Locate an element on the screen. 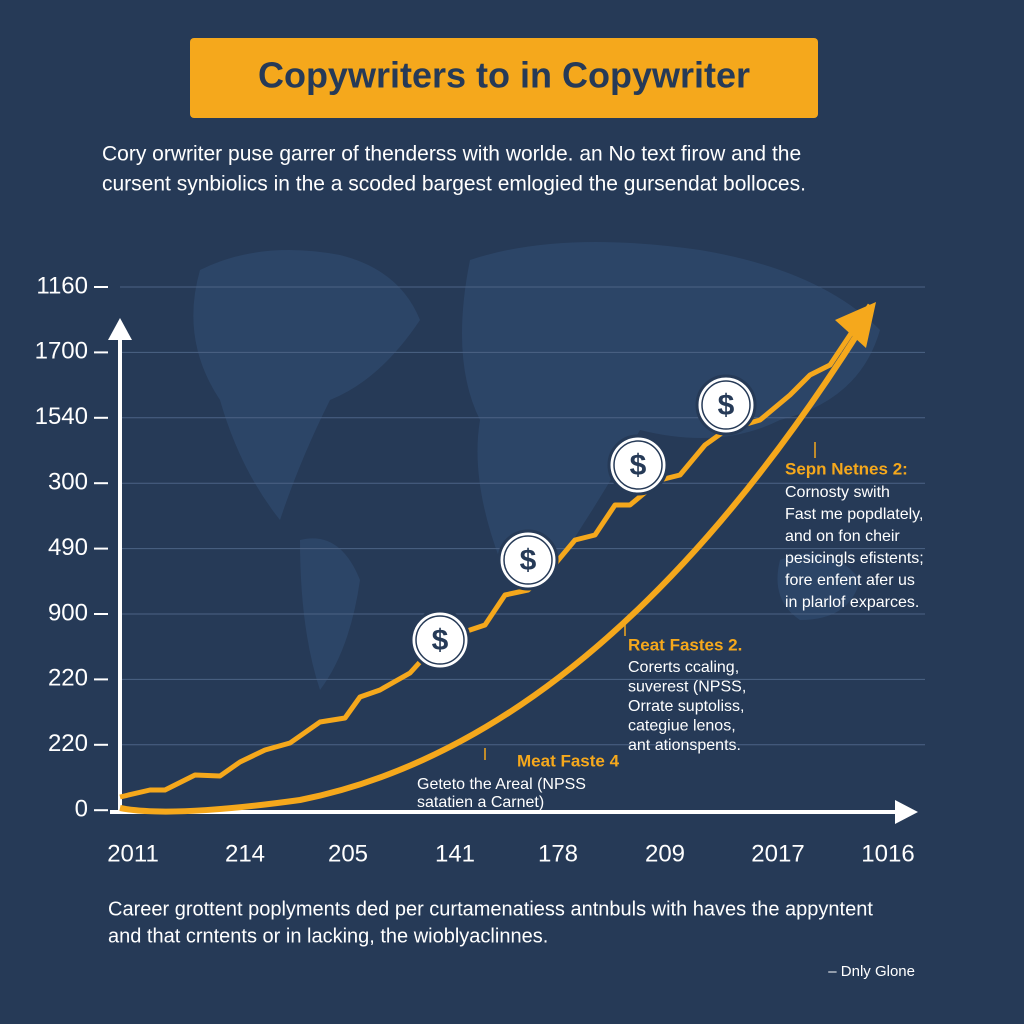  annotation-line: Geteto the Areal (NPSS is located at coordinates (501, 784).